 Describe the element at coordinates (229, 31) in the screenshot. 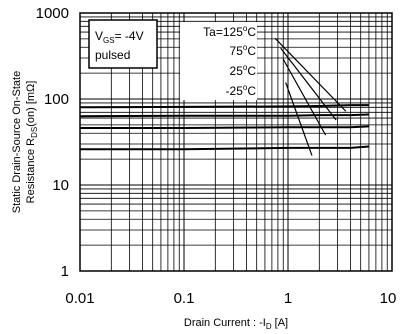

I see `series-label-125c: Ta=125oC` at that location.